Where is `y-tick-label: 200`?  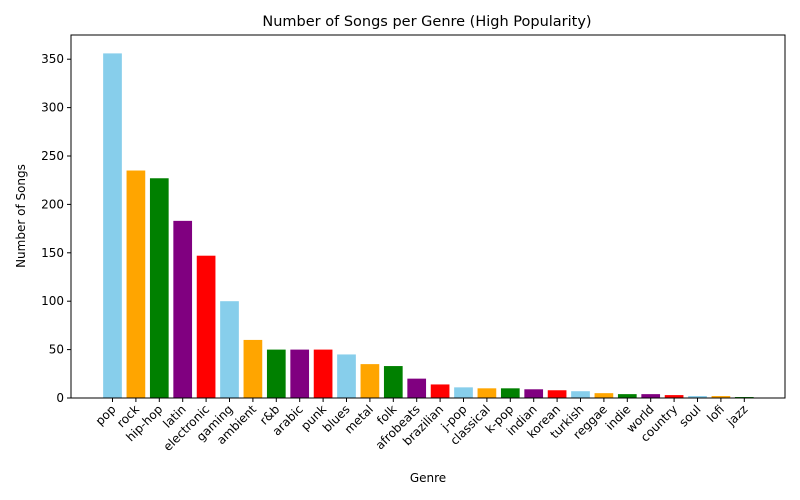 y-tick-label: 200 is located at coordinates (52, 204).